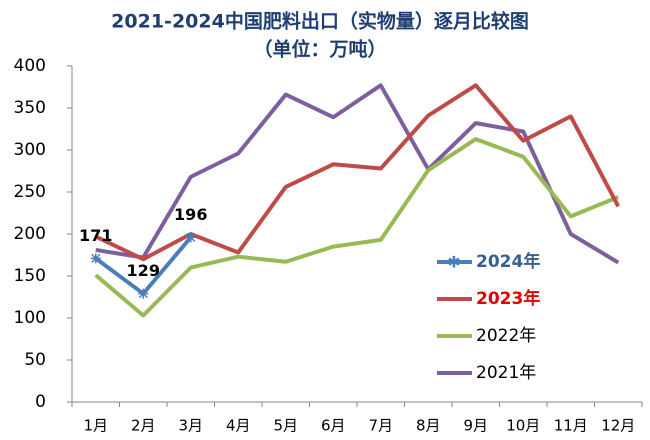  I want to click on chart-title: 2021-2024中国肥料出口（实物量）逐月比较图, so click(320, 21).